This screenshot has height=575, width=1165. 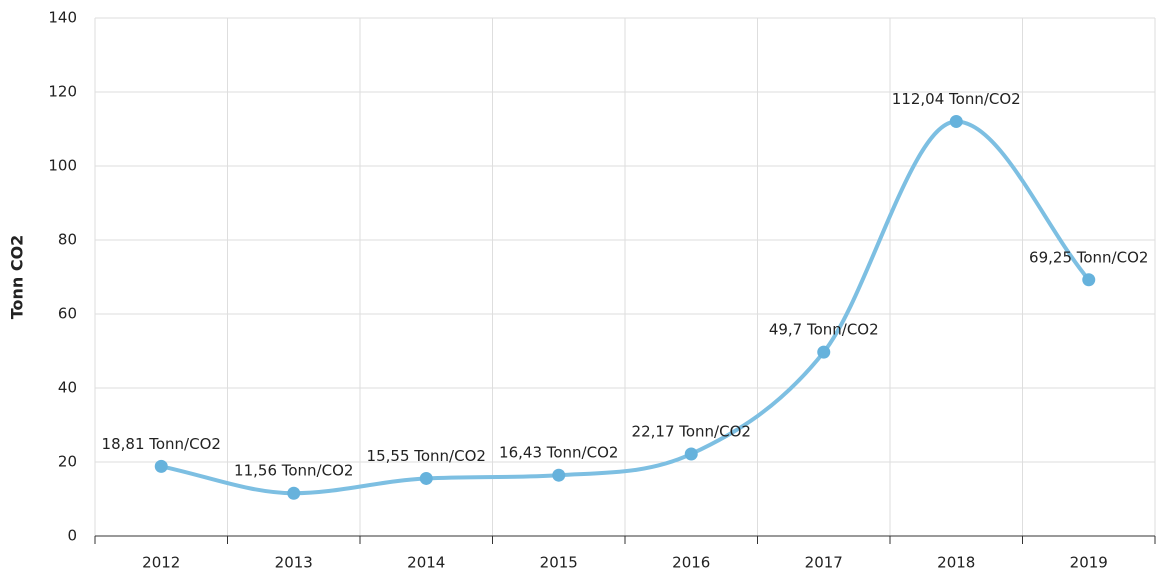 I want to click on x-tick-label: 2017, so click(x=824, y=563).